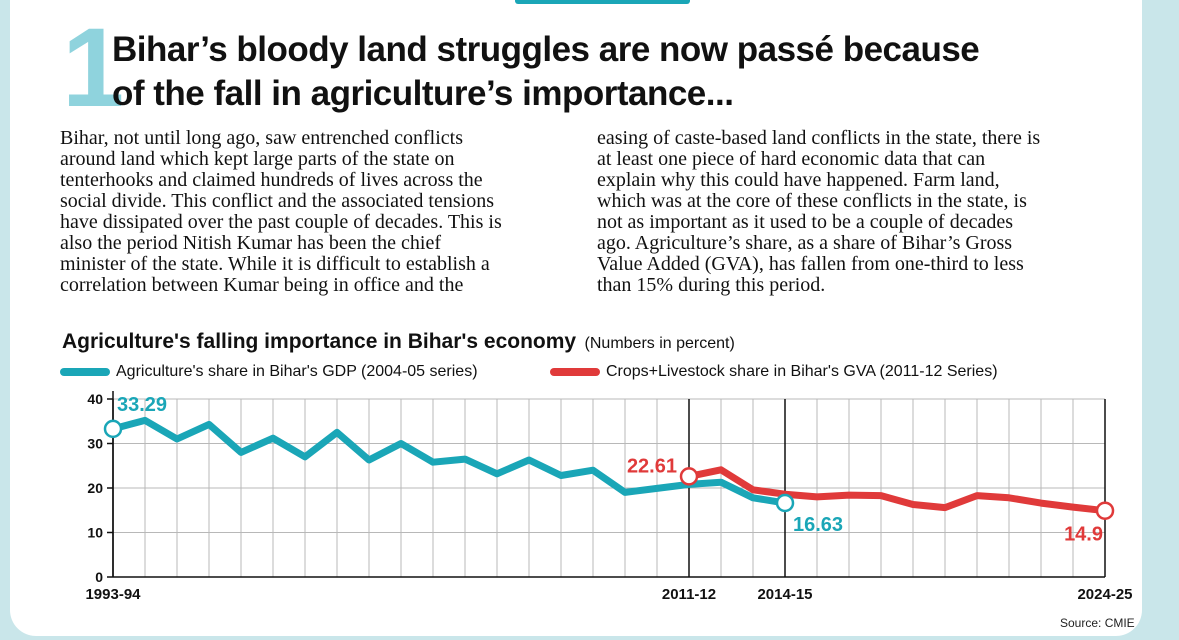 The image size is (1179, 640). What do you see at coordinates (95, 399) in the screenshot?
I see `y-tick-label: 40` at bounding box center [95, 399].